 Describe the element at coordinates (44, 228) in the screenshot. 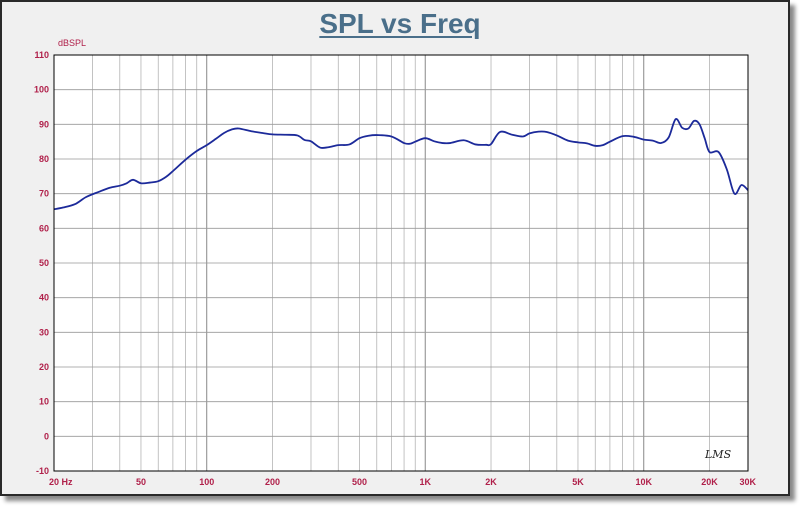

I see `y-tick-label: 60` at that location.